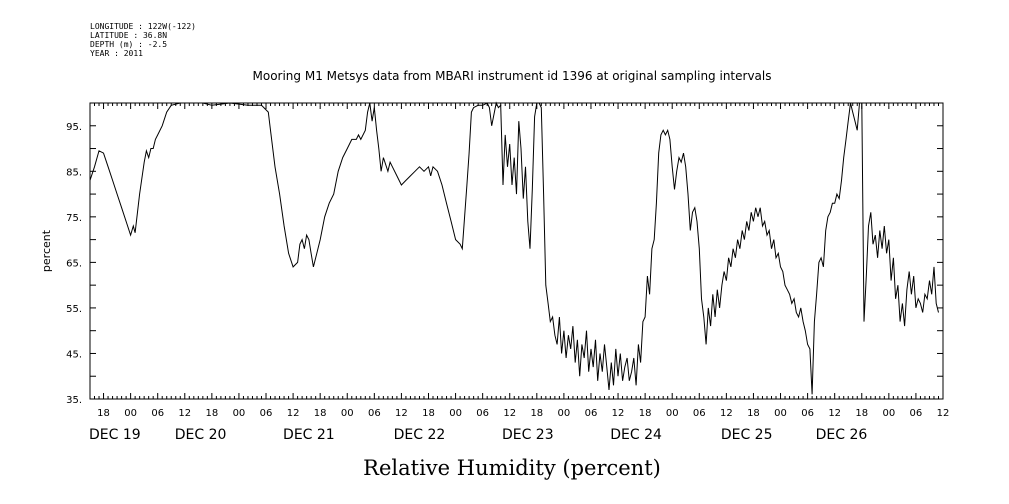 Image resolution: width=1009 pixels, height=504 pixels. I want to click on y-tick-label: 95., so click(74, 127).